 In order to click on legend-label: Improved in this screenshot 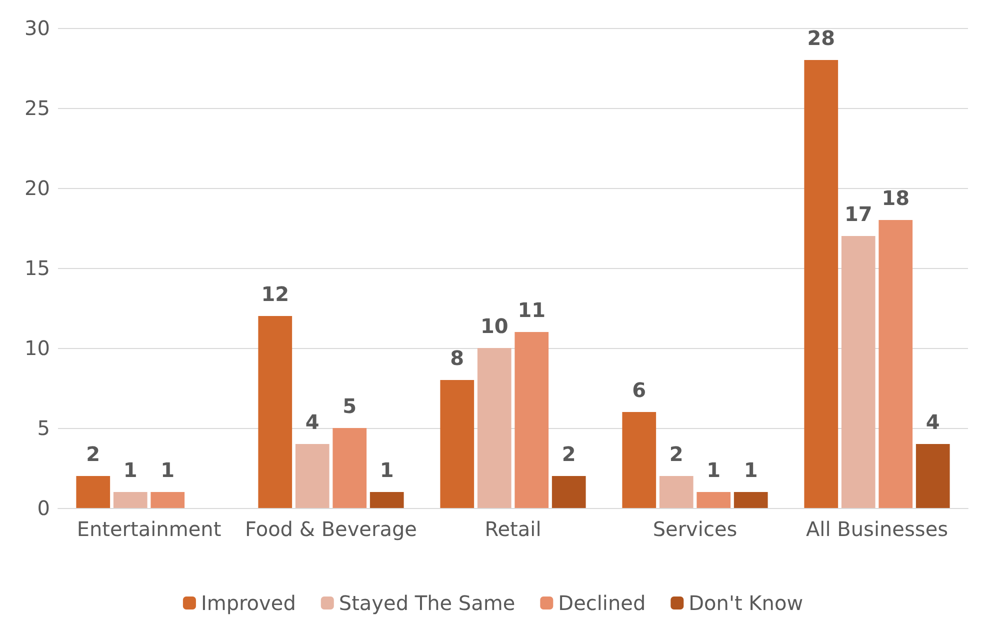, I will do `click(248, 603)`.